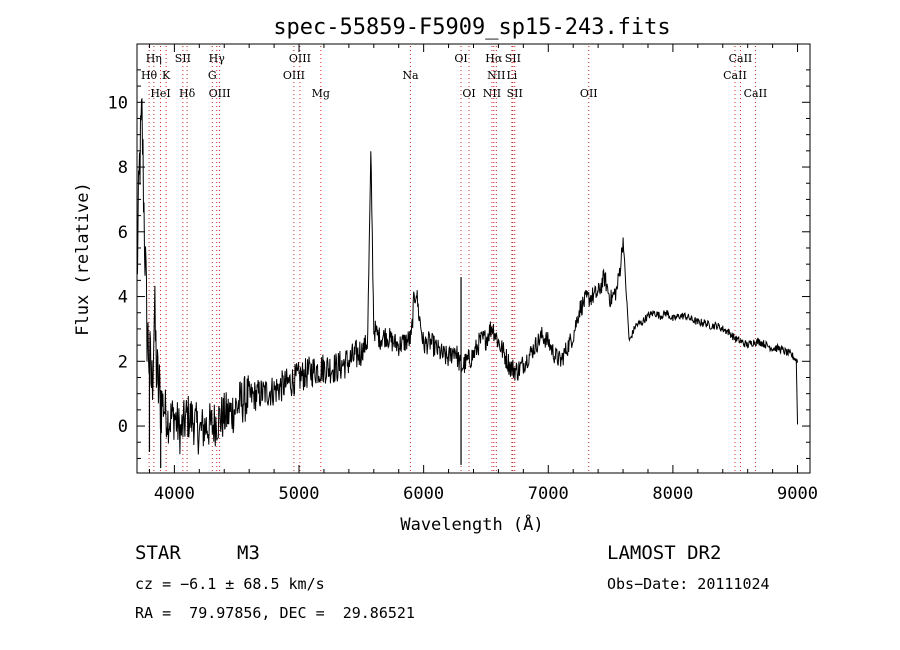  What do you see at coordinates (299, 494) in the screenshot?
I see `x-tick-label: 5000` at bounding box center [299, 494].